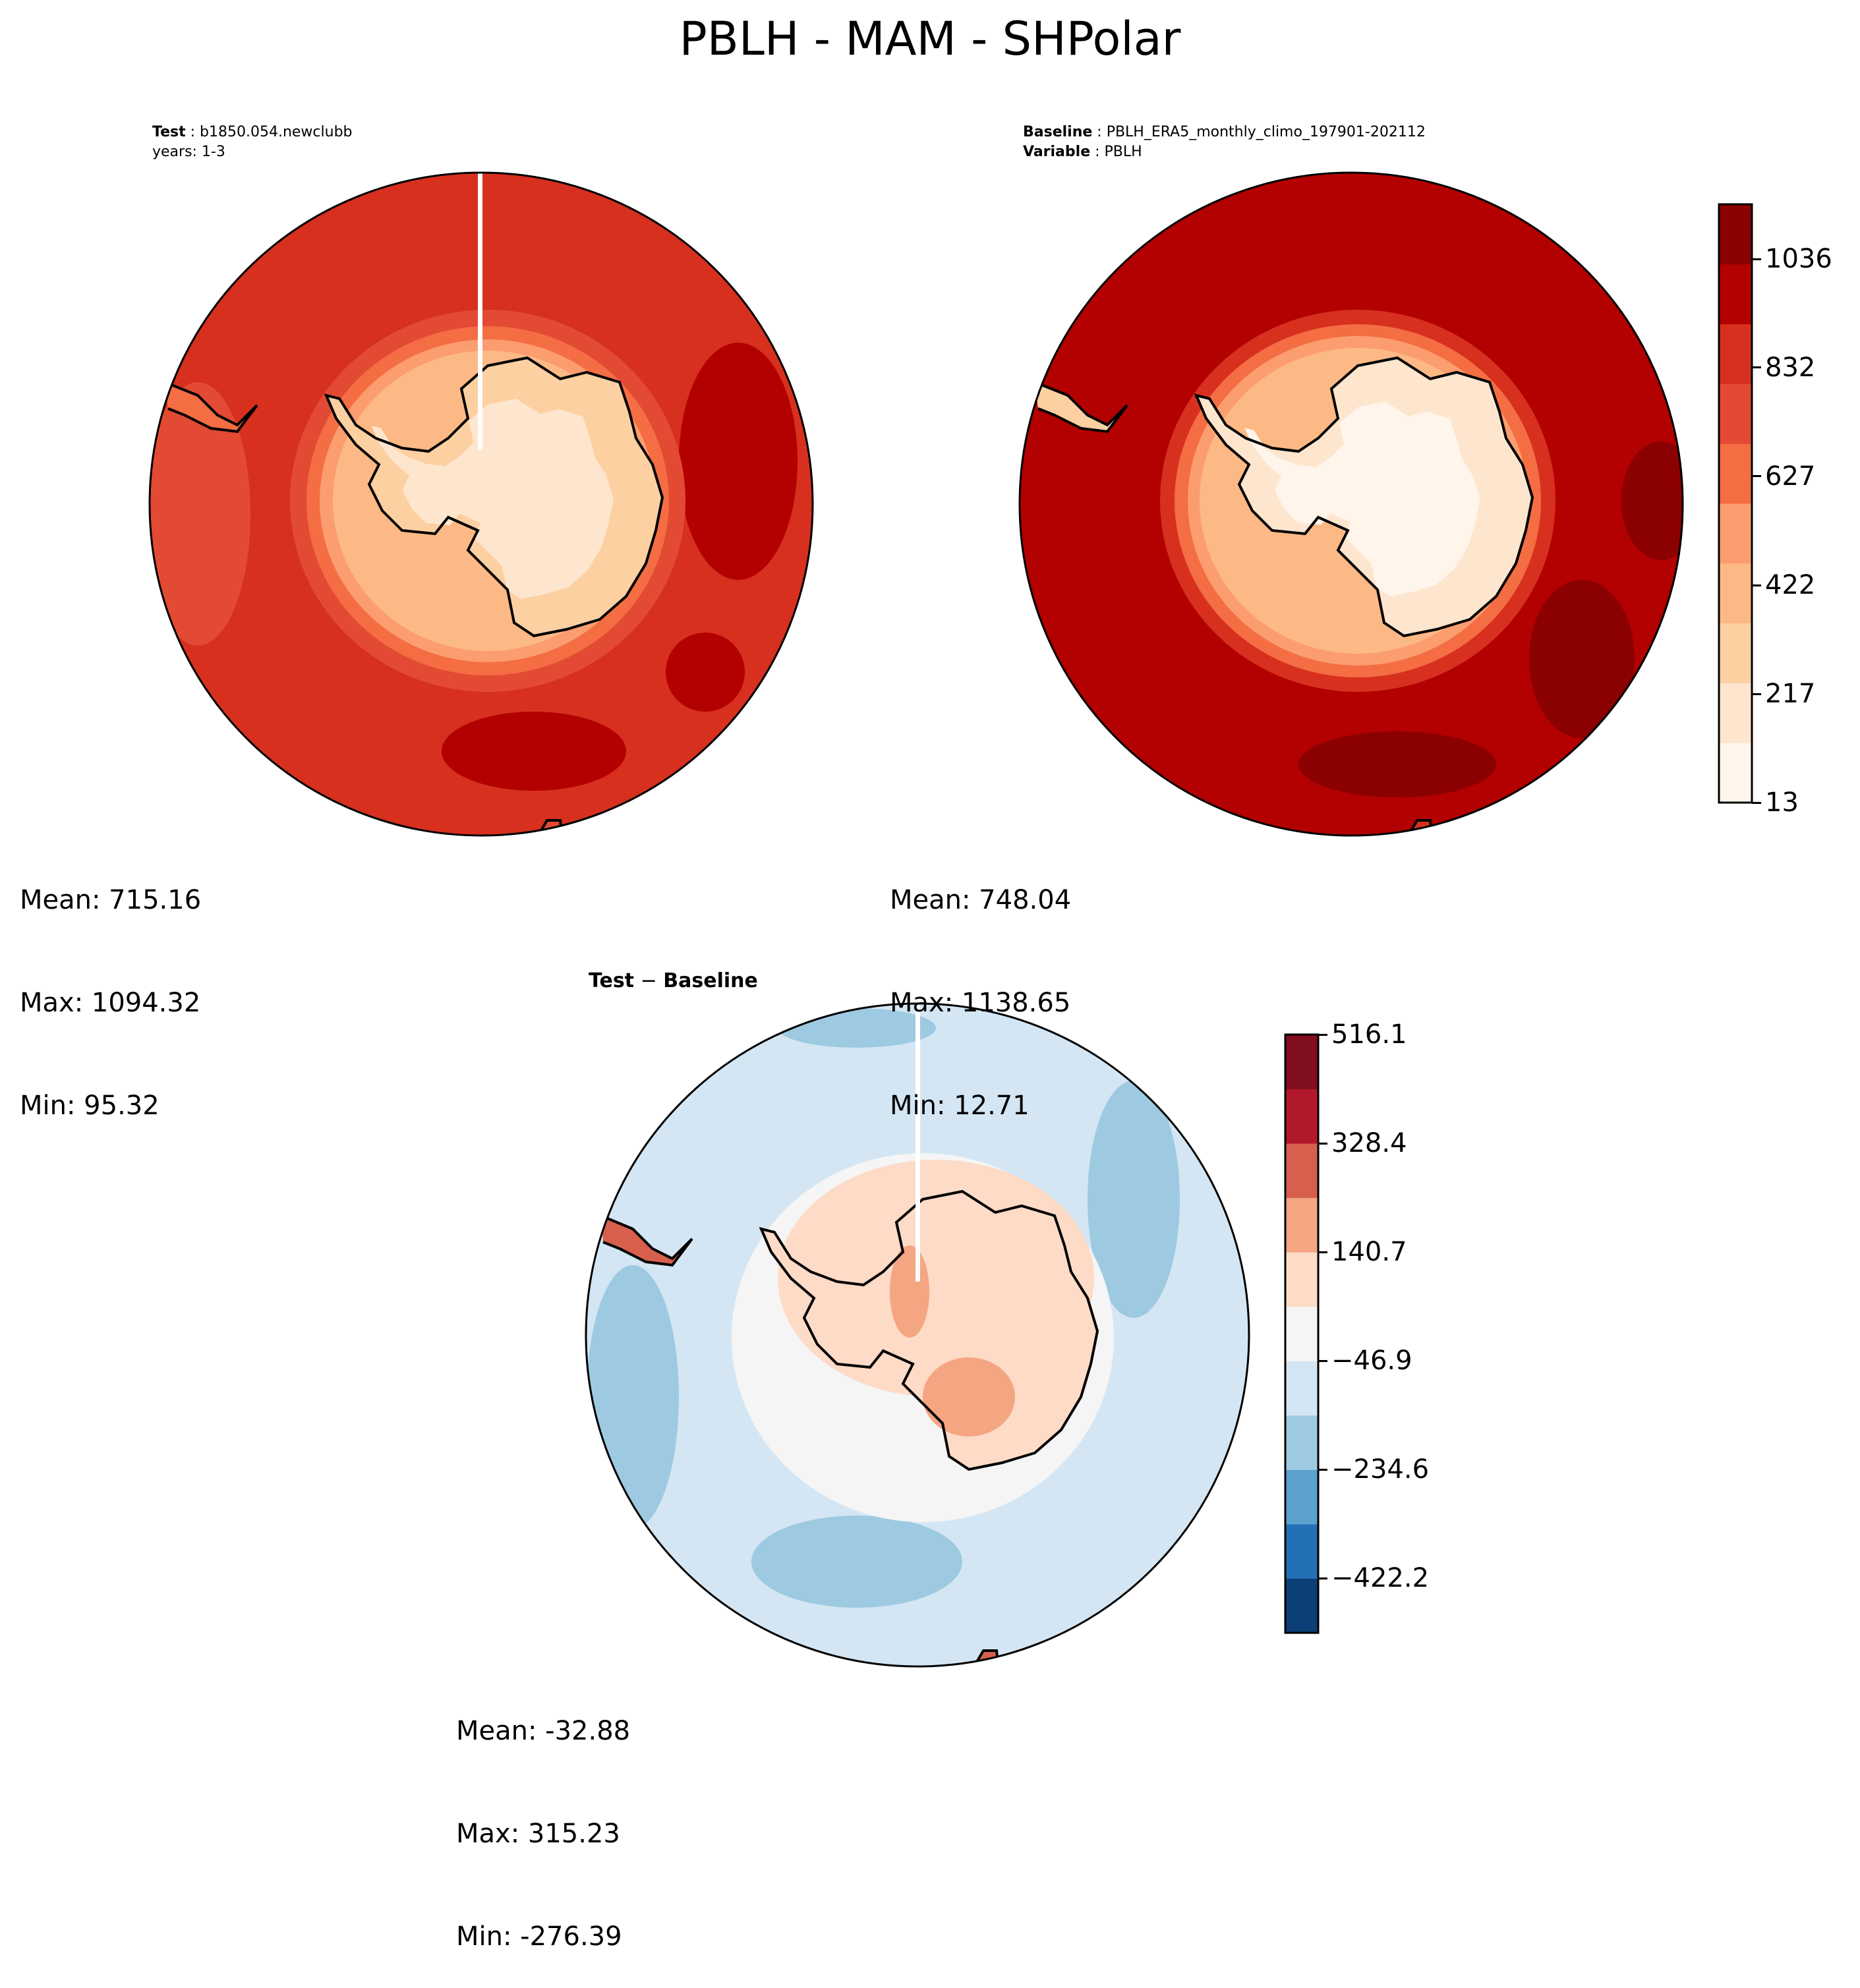 This screenshot has height=1988, width=1860. What do you see at coordinates (1259, 132) in the screenshot?
I see `baseline-case-name: : PBLH_ERA5_monthly_climo_197901-202112` at bounding box center [1259, 132].